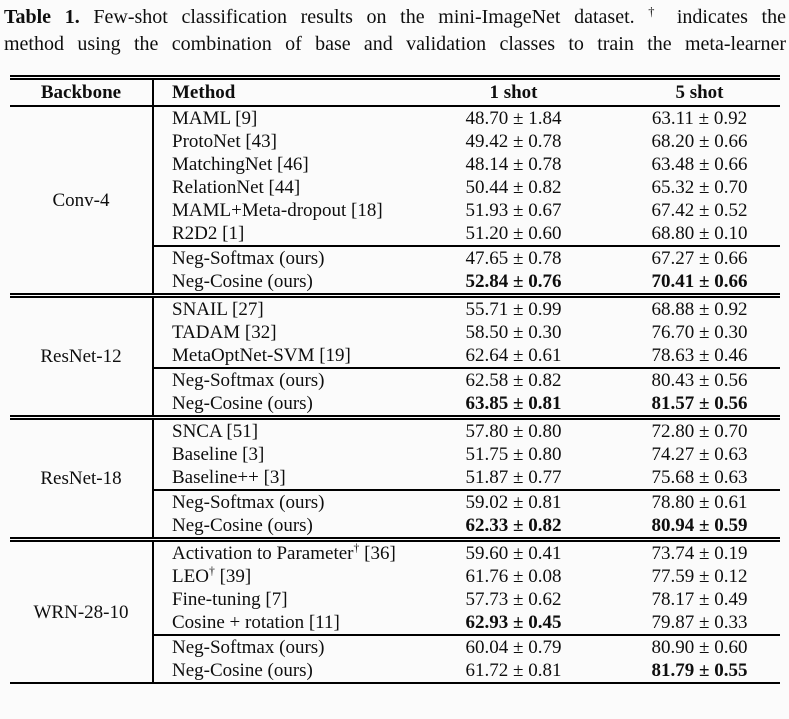 Image resolution: width=789 pixels, height=719 pixels. What do you see at coordinates (513, 307) in the screenshot?
I see `one-shot-value-cell: 55.71 ± 0.99` at bounding box center [513, 307].